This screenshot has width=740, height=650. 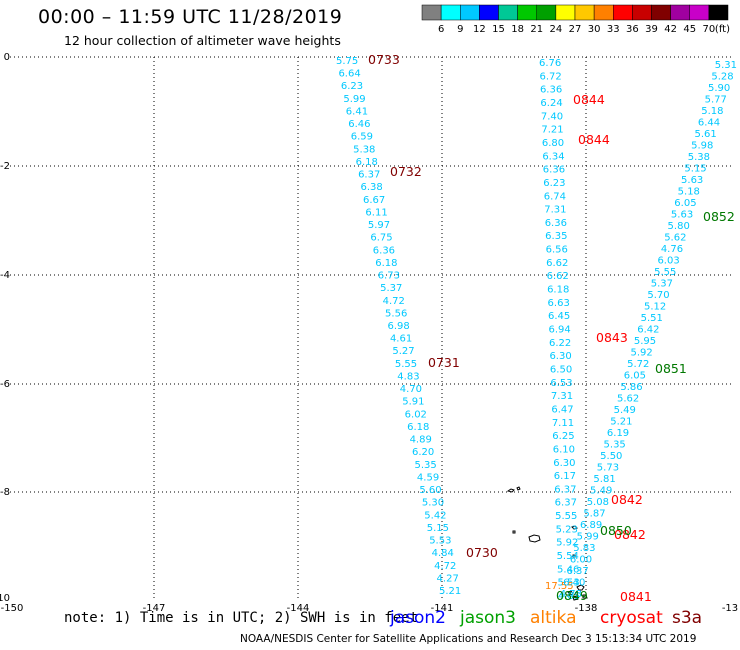 What do you see at coordinates (648, 330) in the screenshot?
I see `wave-height-label: 6.42` at bounding box center [648, 330].